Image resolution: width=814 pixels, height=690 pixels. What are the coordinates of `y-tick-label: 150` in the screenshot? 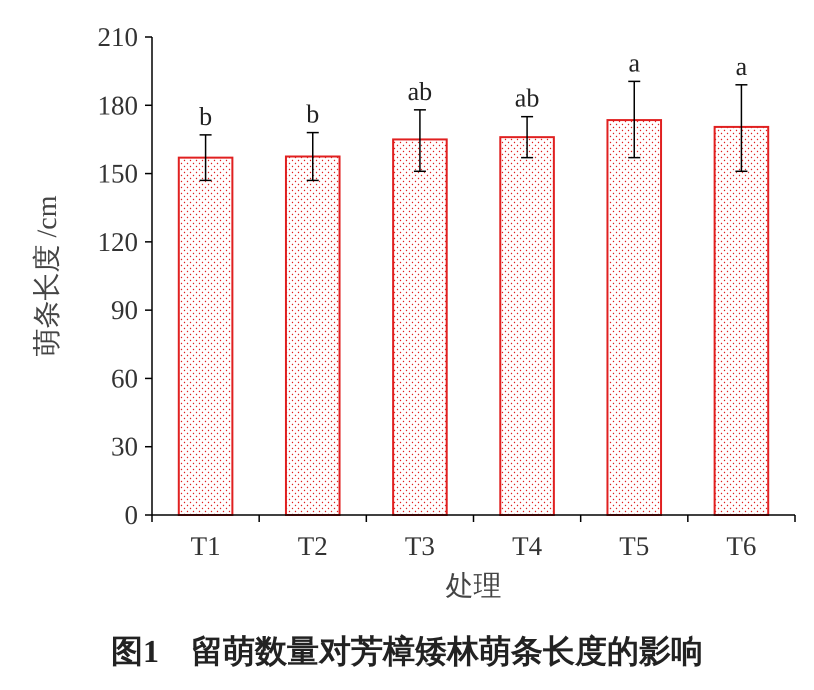 It's located at (118, 173).